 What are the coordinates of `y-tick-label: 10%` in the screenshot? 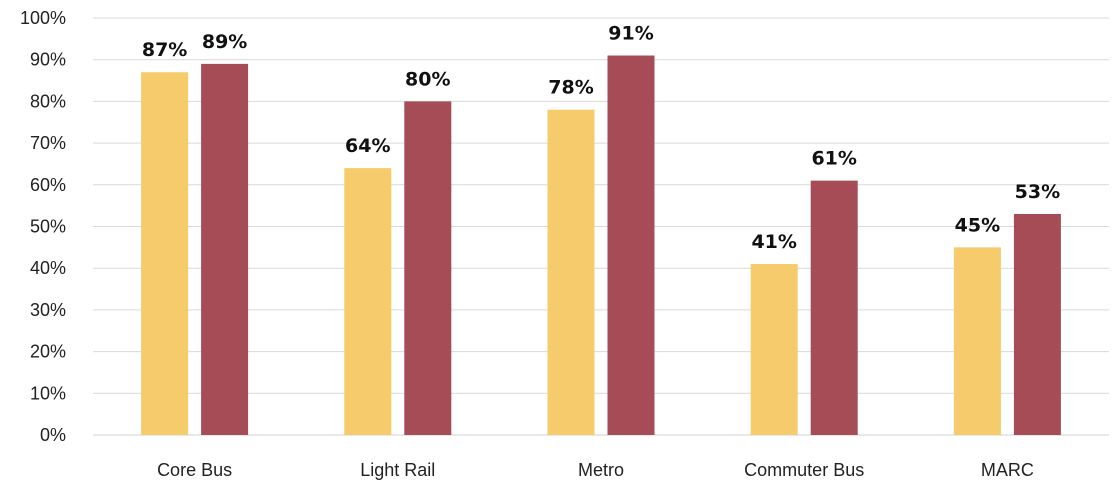 It's located at (48, 393).